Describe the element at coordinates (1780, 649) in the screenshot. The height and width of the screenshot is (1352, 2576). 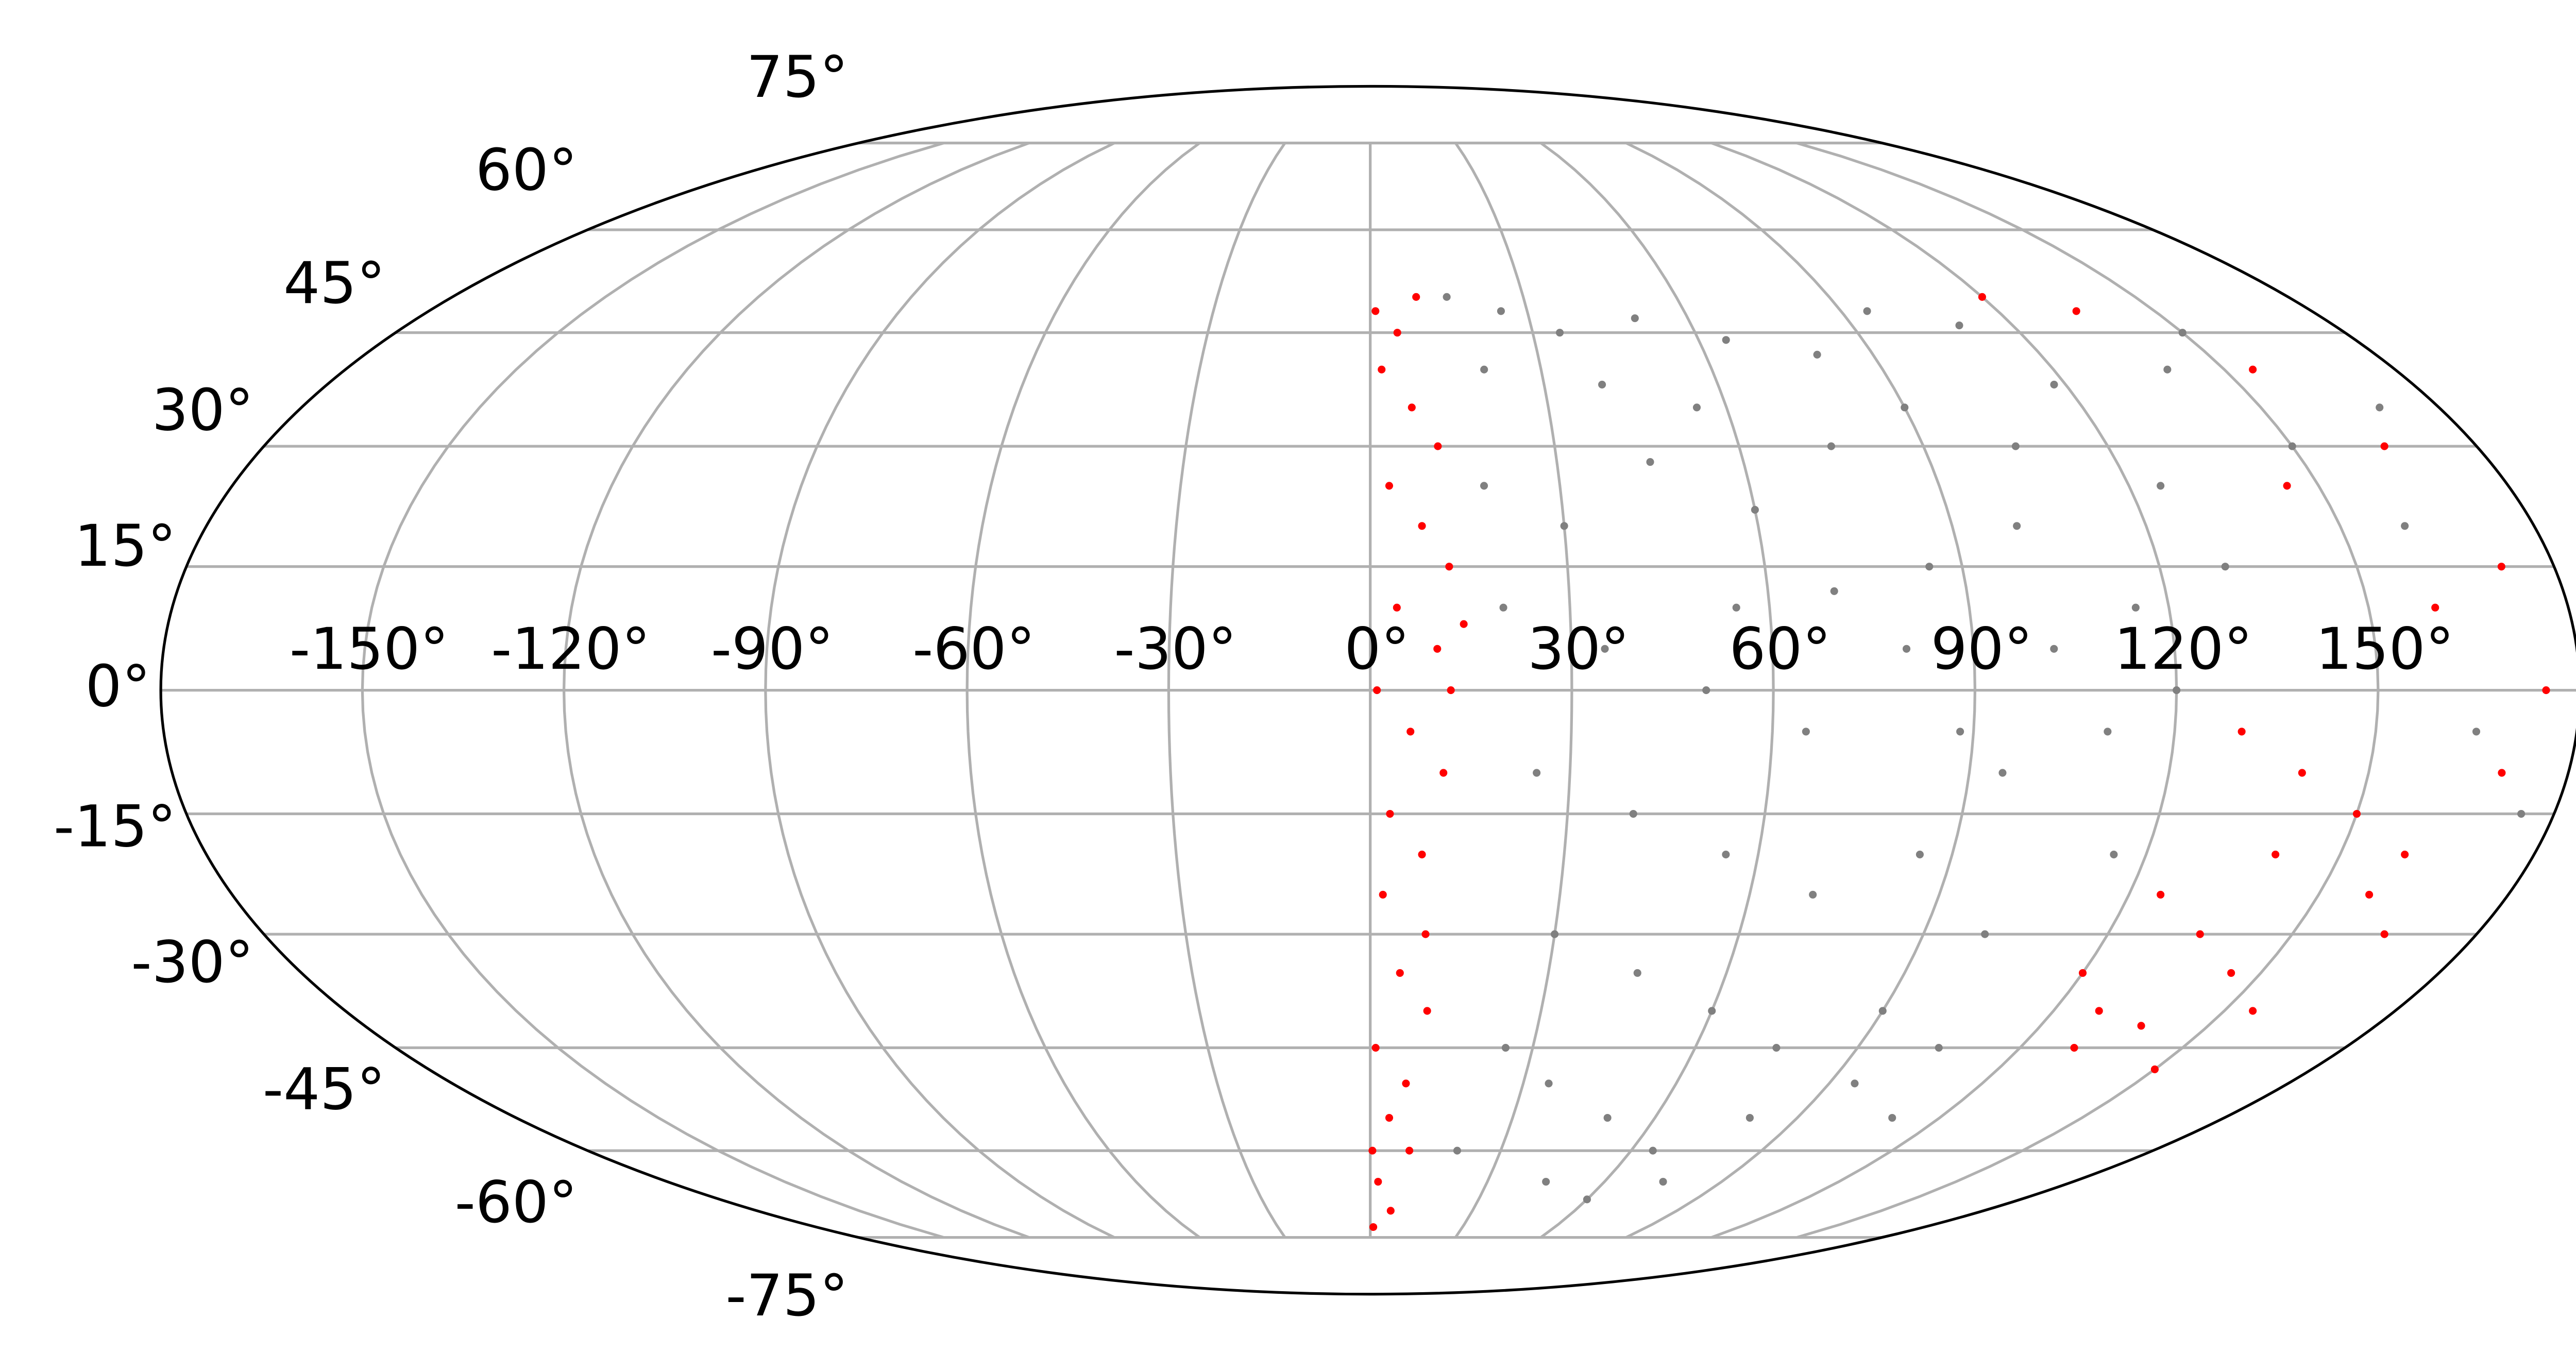
I see `x-tick-label: 60°` at that location.